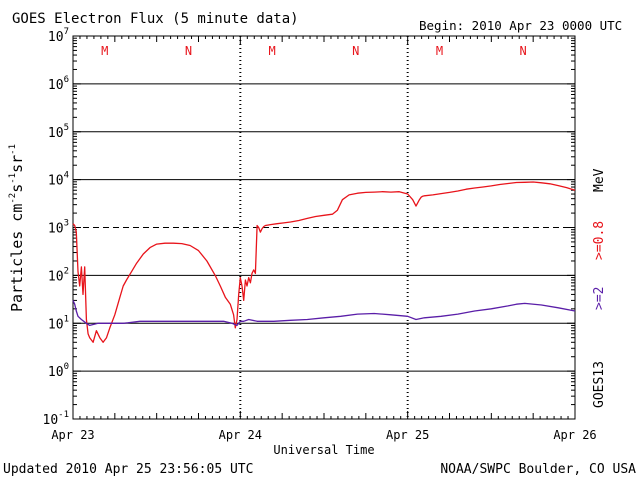 The image size is (640, 480). Describe the element at coordinates (66, 80) in the screenshot. I see `y-tick-exponent: 6` at that location.